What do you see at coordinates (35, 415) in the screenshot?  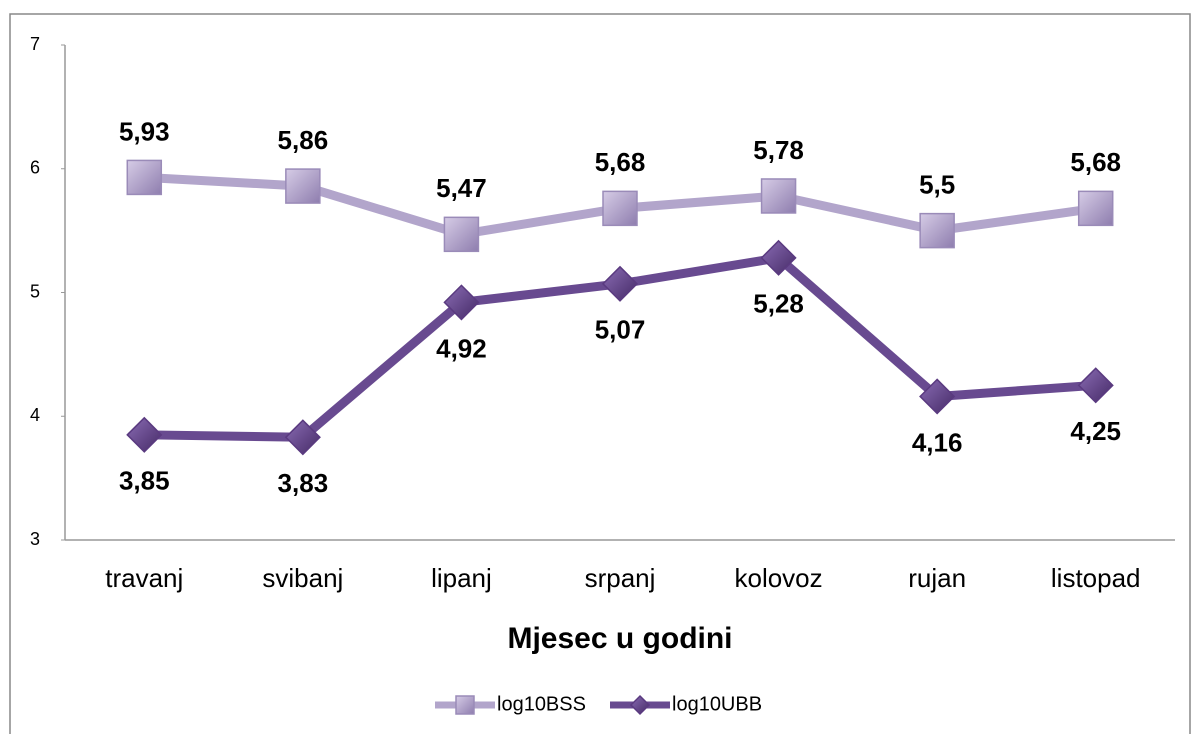 I see `y-tick-label: 4` at bounding box center [35, 415].